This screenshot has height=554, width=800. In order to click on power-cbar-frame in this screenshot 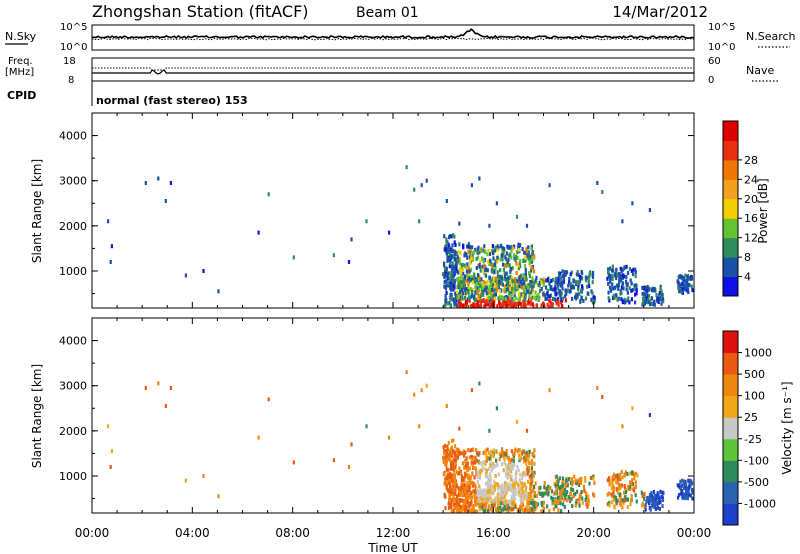, I will do `click(730, 208)`.